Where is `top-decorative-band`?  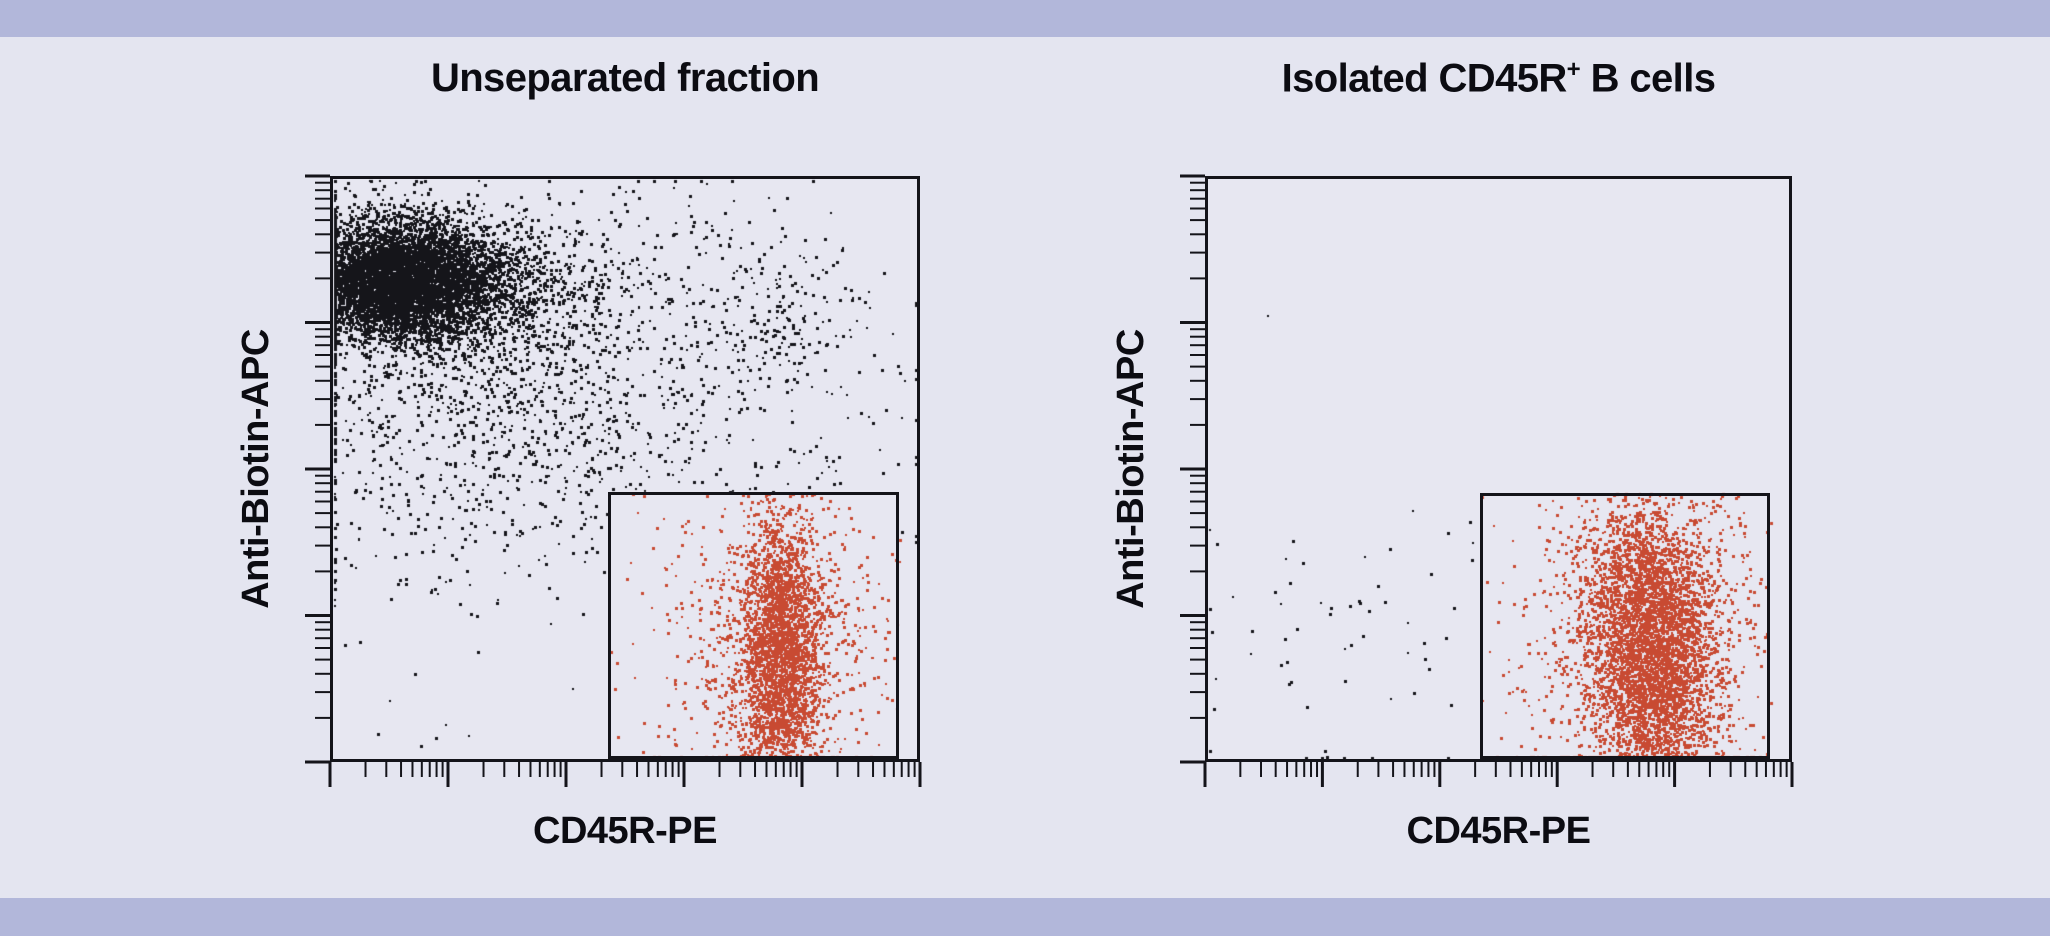 top-decorative-band is located at coordinates (1025, 18).